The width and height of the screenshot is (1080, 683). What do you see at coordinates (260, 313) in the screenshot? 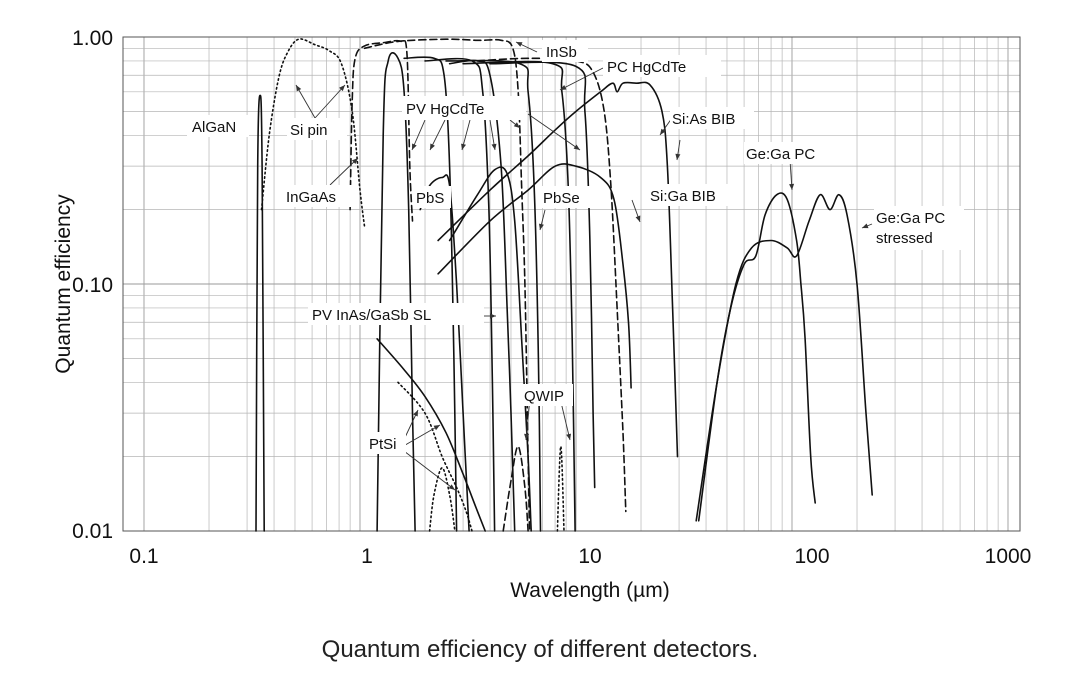
I see `series-line-algan` at bounding box center [260, 313].